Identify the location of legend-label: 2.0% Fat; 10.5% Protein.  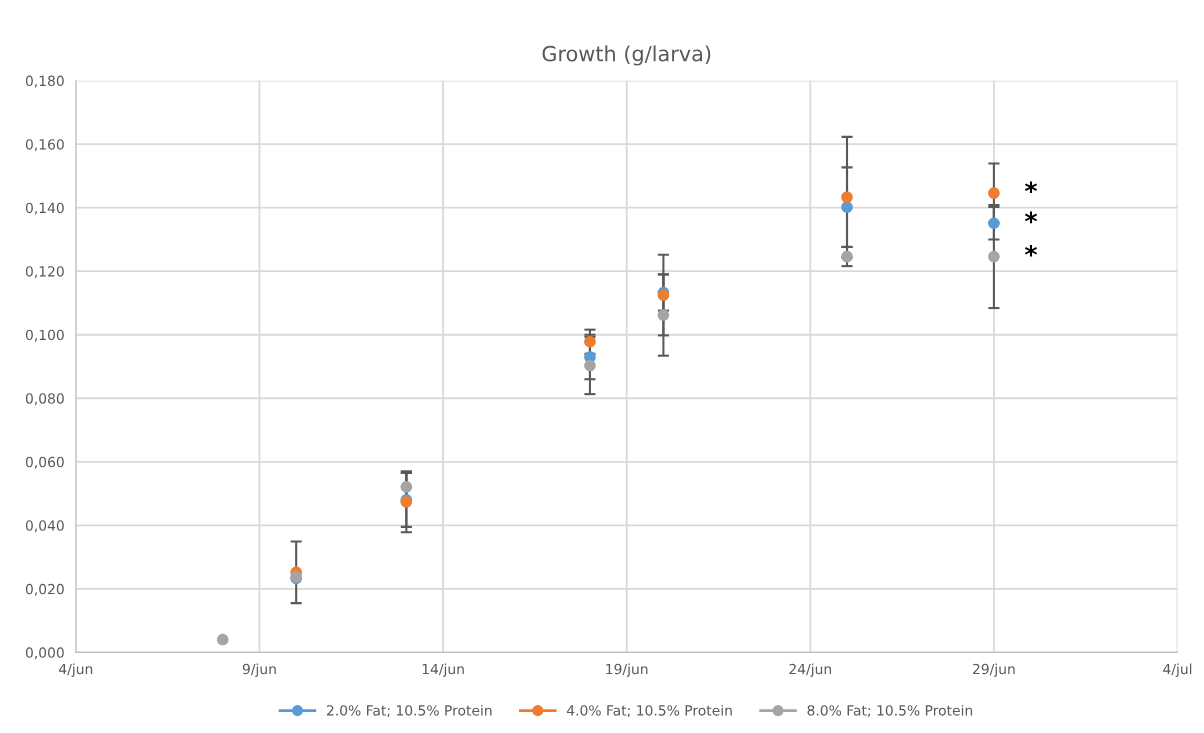
(409, 711).